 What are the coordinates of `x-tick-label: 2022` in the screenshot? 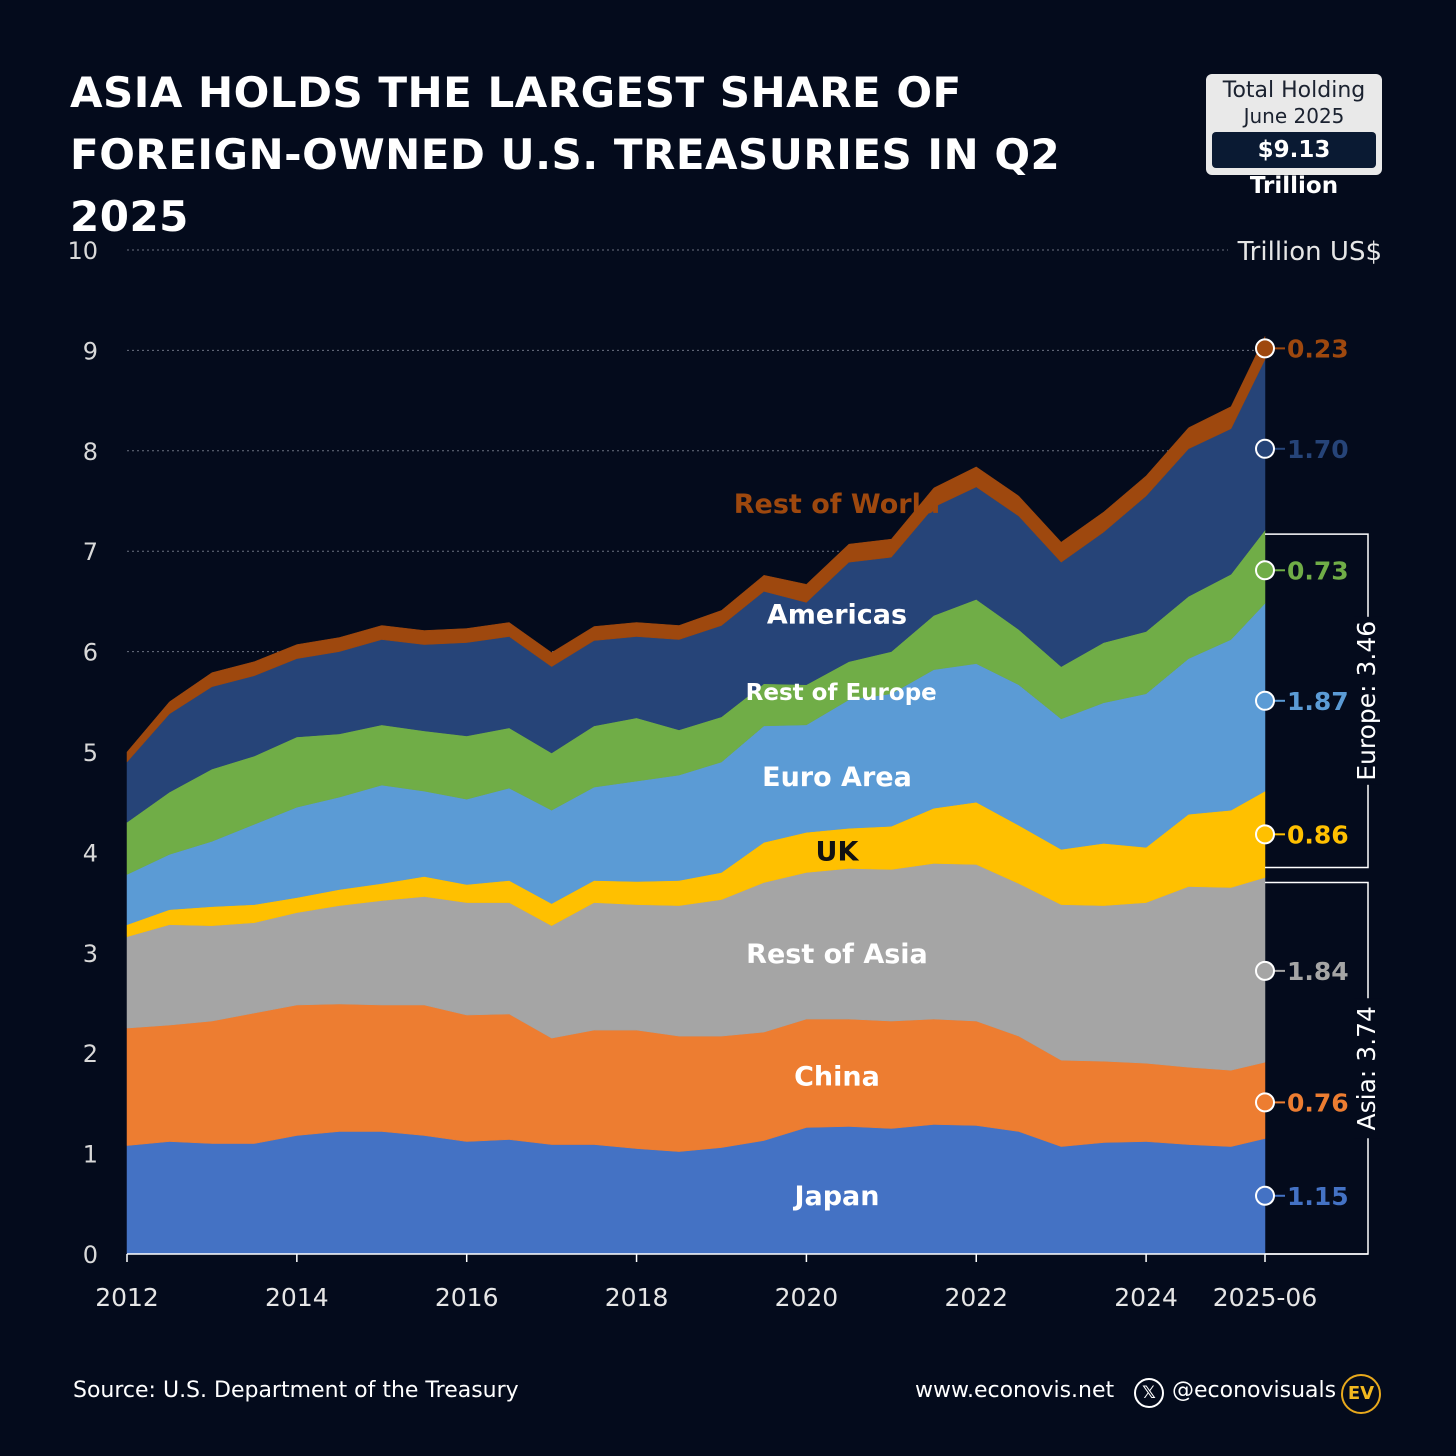 It's located at (976, 1297).